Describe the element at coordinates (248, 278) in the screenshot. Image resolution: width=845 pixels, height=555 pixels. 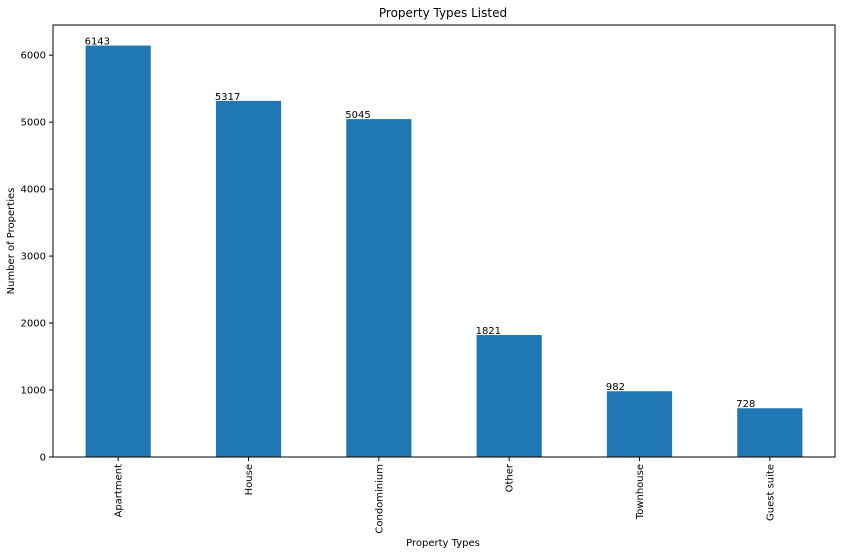
I see `bar-house` at that location.